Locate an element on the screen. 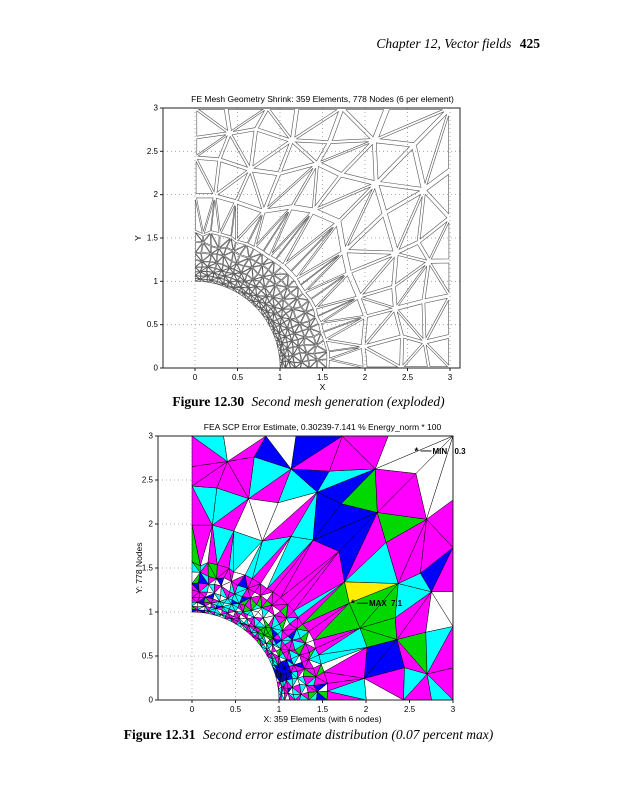  page-number: 425 is located at coordinates (529, 43).